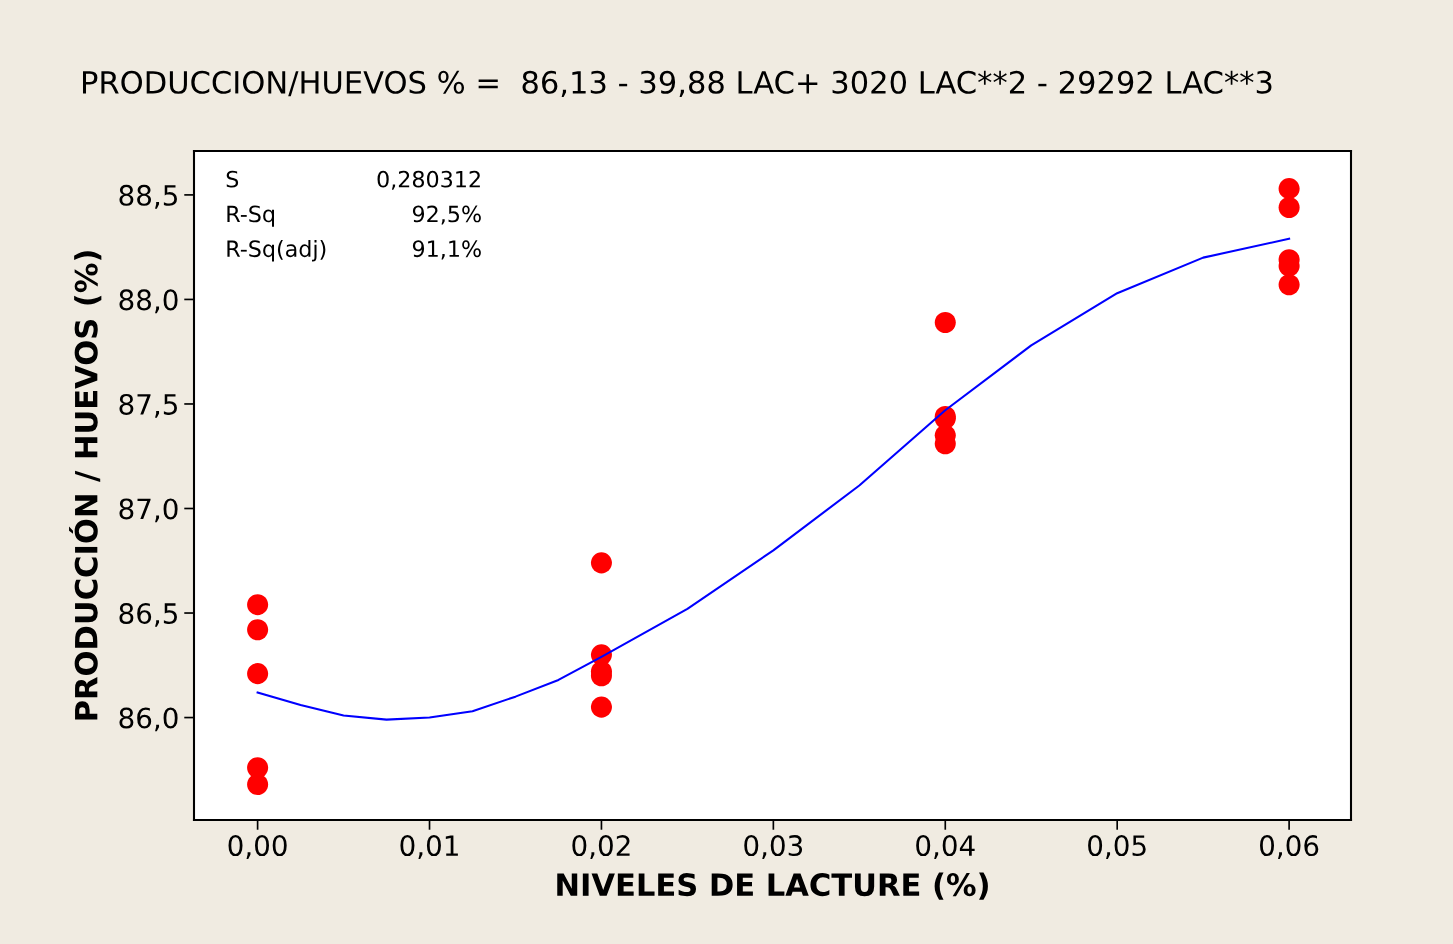 This screenshot has width=1453, height=944. Describe the element at coordinates (148, 614) in the screenshot. I see `y-tick-label: 86,5` at that location.